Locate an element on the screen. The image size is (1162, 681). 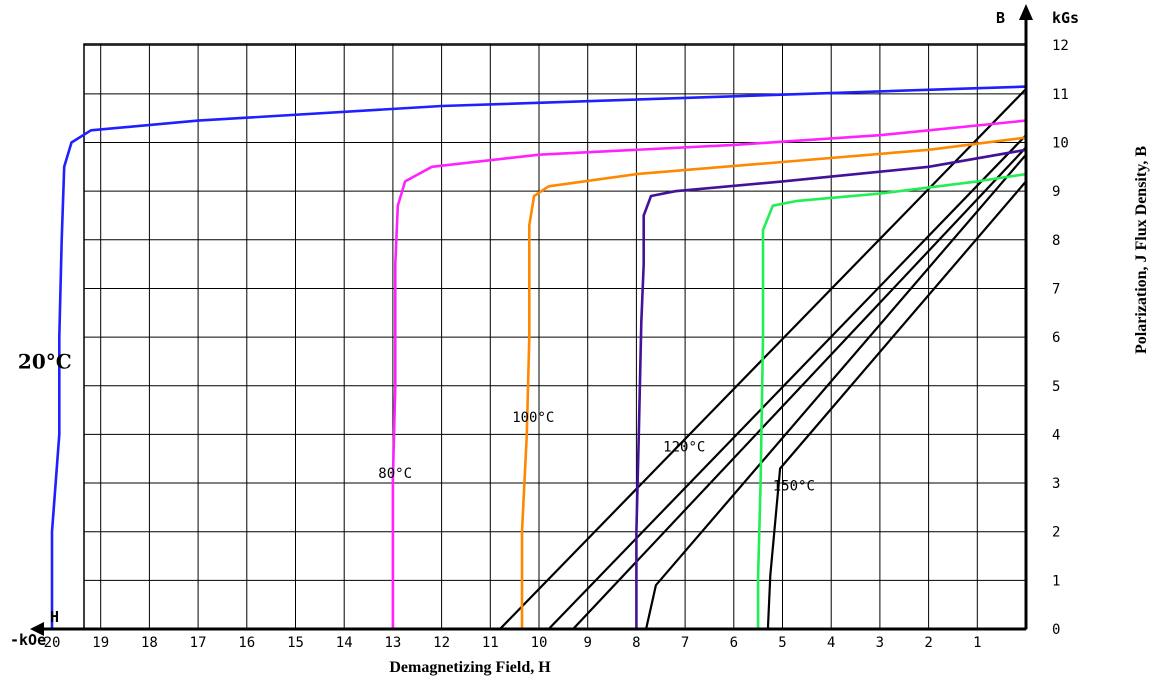
x-tick-label: 13 is located at coordinates (392, 643).